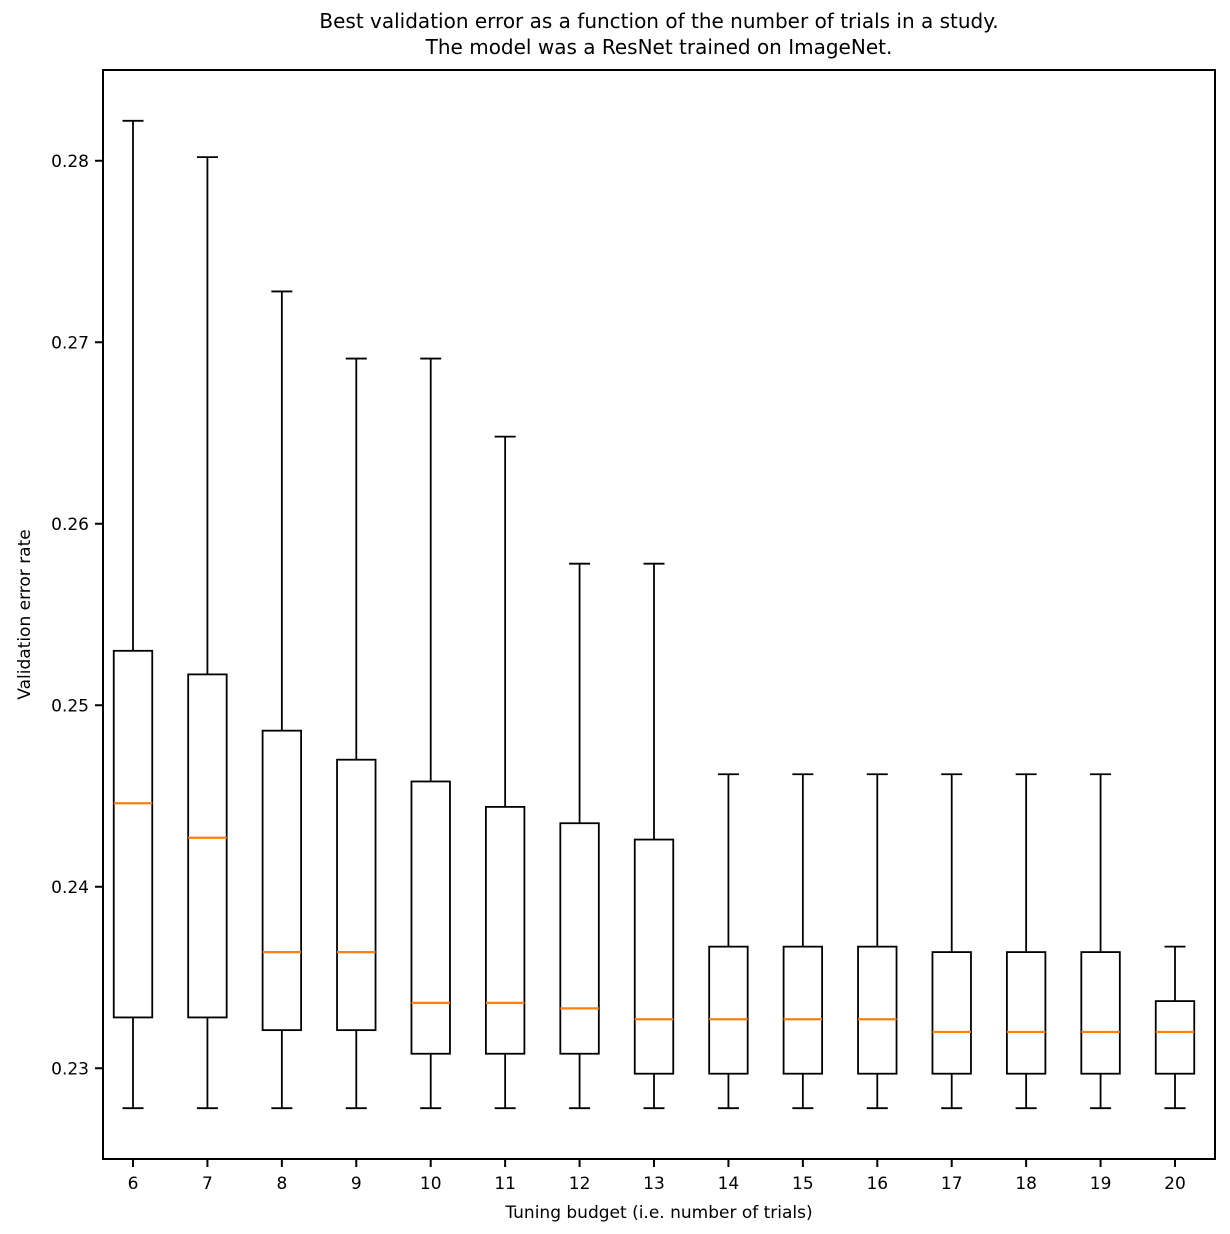 This screenshot has height=1234, width=1230. Describe the element at coordinates (70, 888) in the screenshot. I see `y-tick-label: 0.24` at that location.